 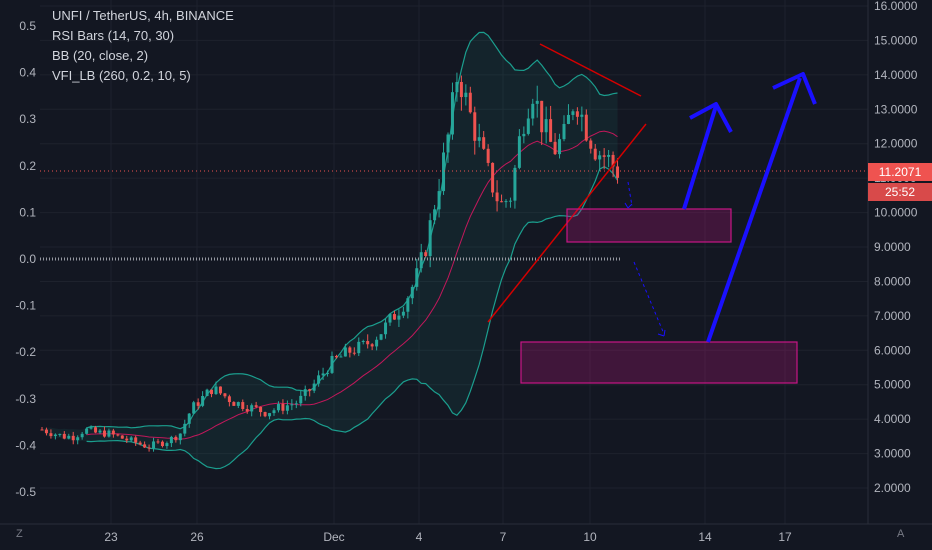 I want to click on price-tick-label: 2.0000, so click(x=892, y=488).